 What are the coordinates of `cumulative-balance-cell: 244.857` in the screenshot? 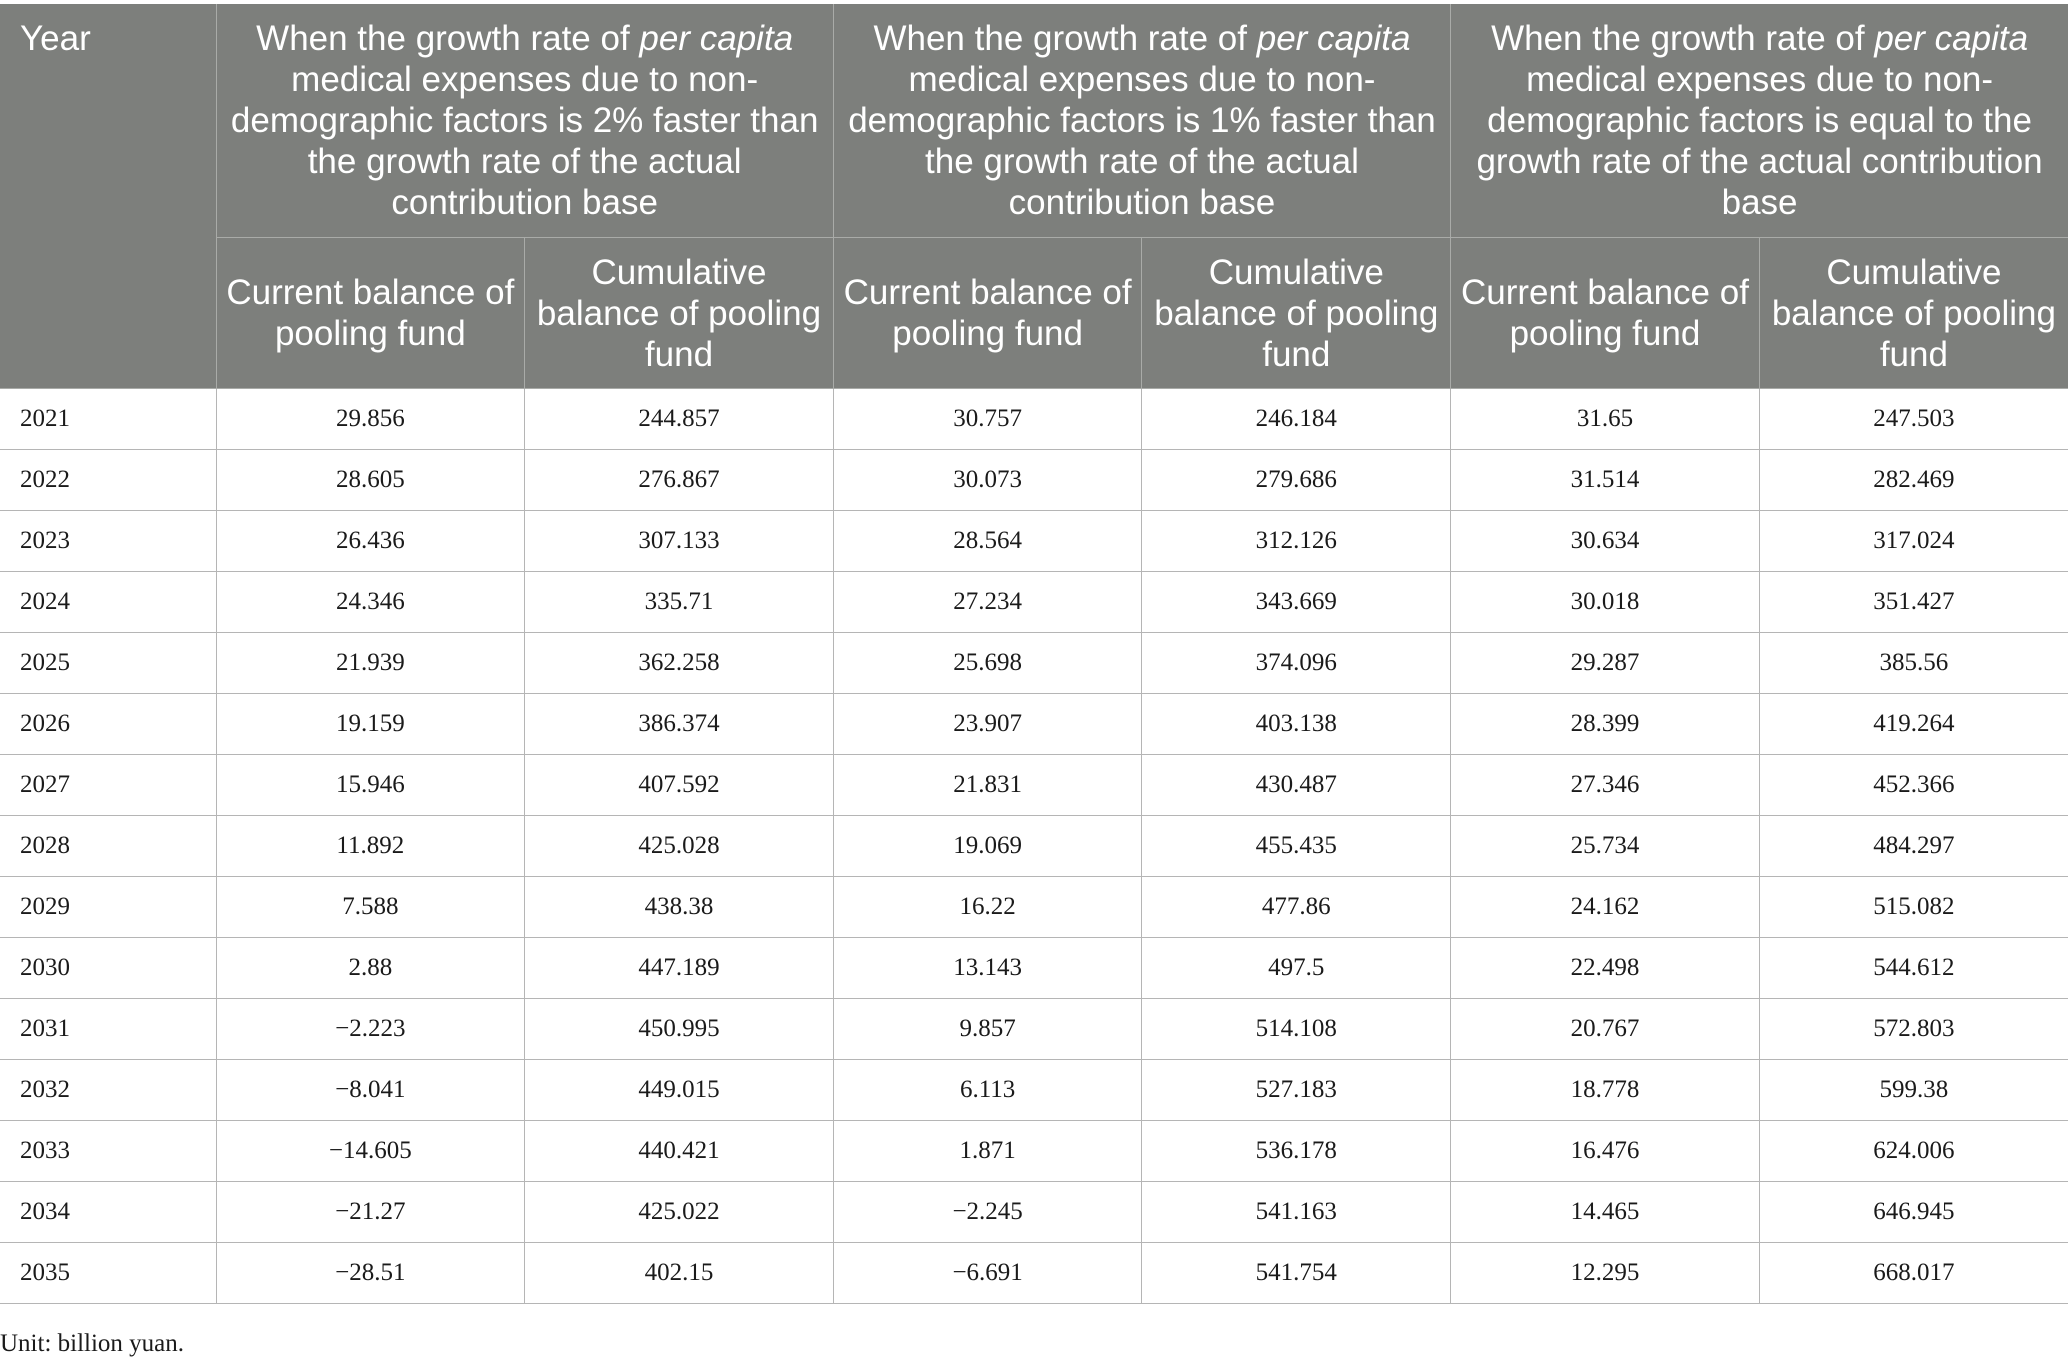 It's located at (679, 419).